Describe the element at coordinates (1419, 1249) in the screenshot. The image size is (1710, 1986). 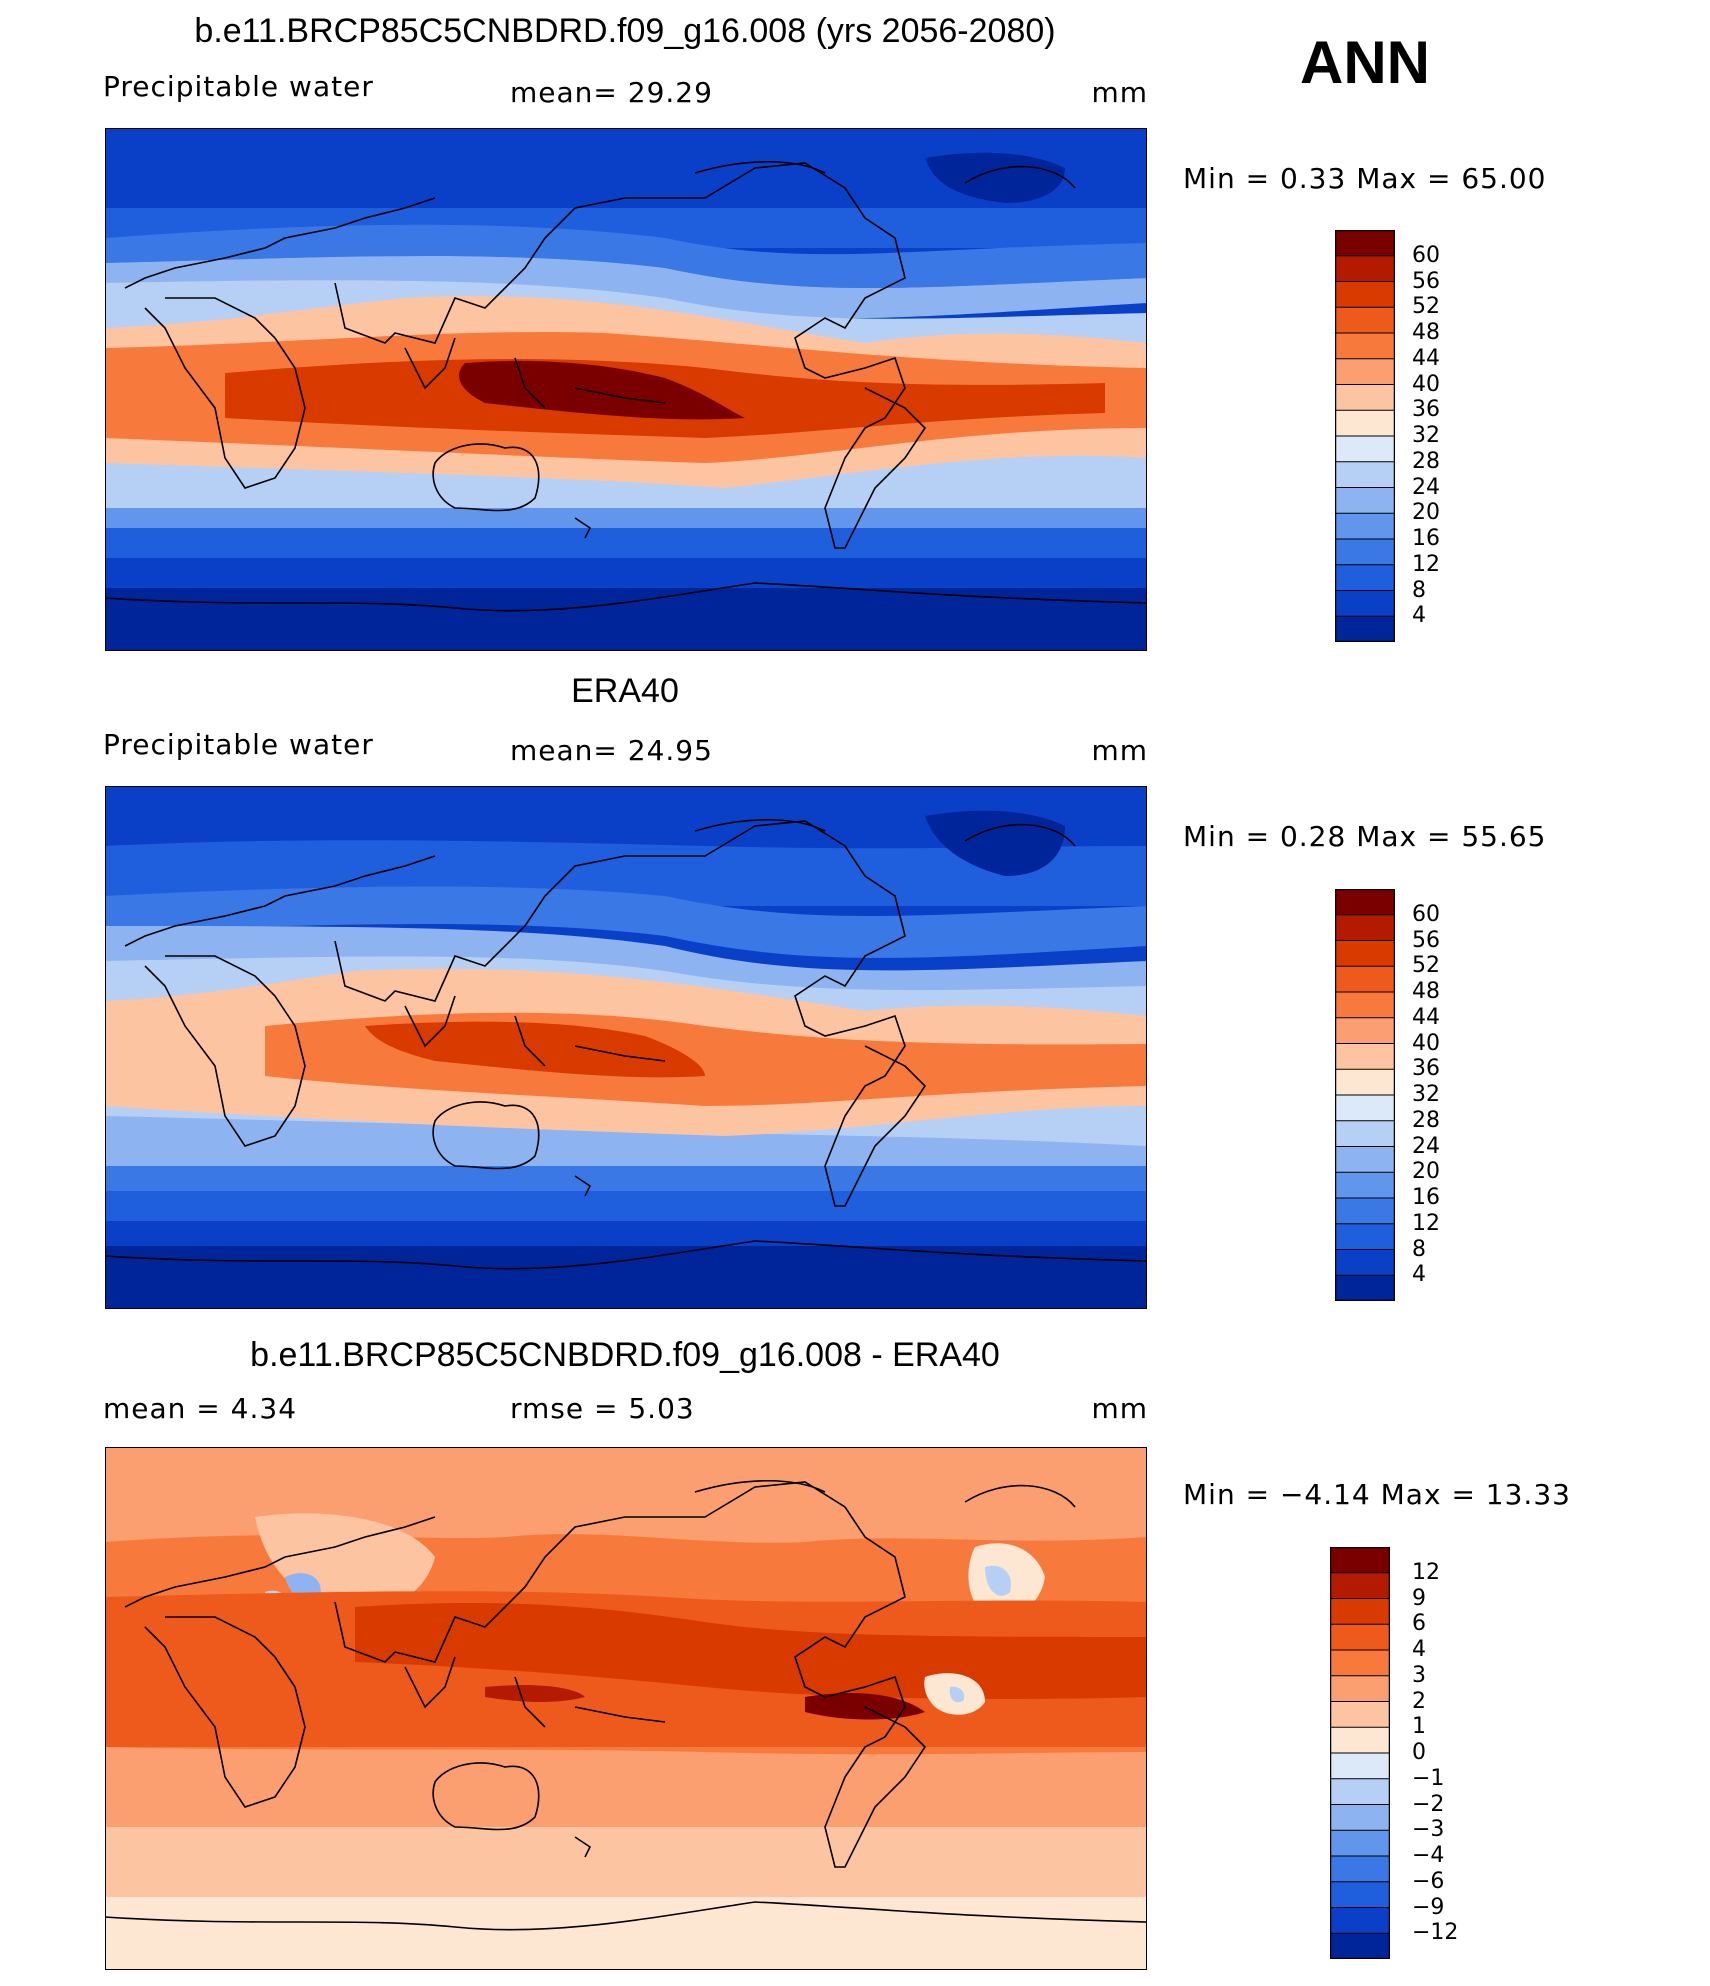
I see `colorbar-tick-label: 8` at that location.